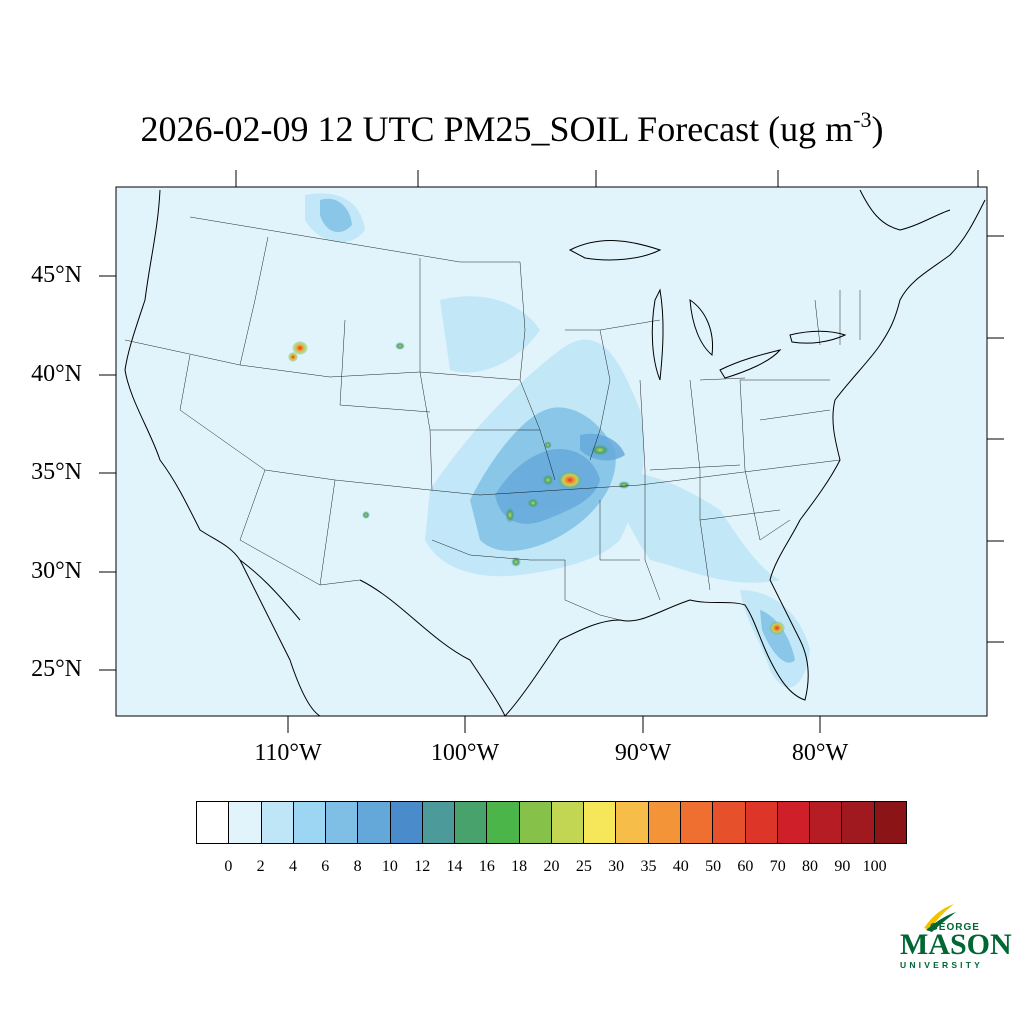 Image resolution: width=1024 pixels, height=1024 pixels. What do you see at coordinates (680, 866) in the screenshot?
I see `colorbar-label: 40` at bounding box center [680, 866].